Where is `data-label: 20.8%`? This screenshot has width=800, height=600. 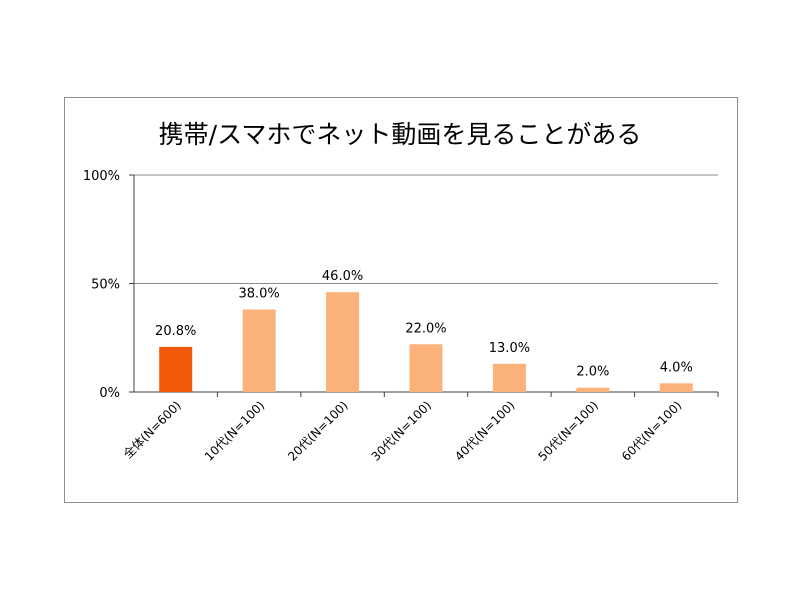
data-label: 20.8% is located at coordinates (175, 331).